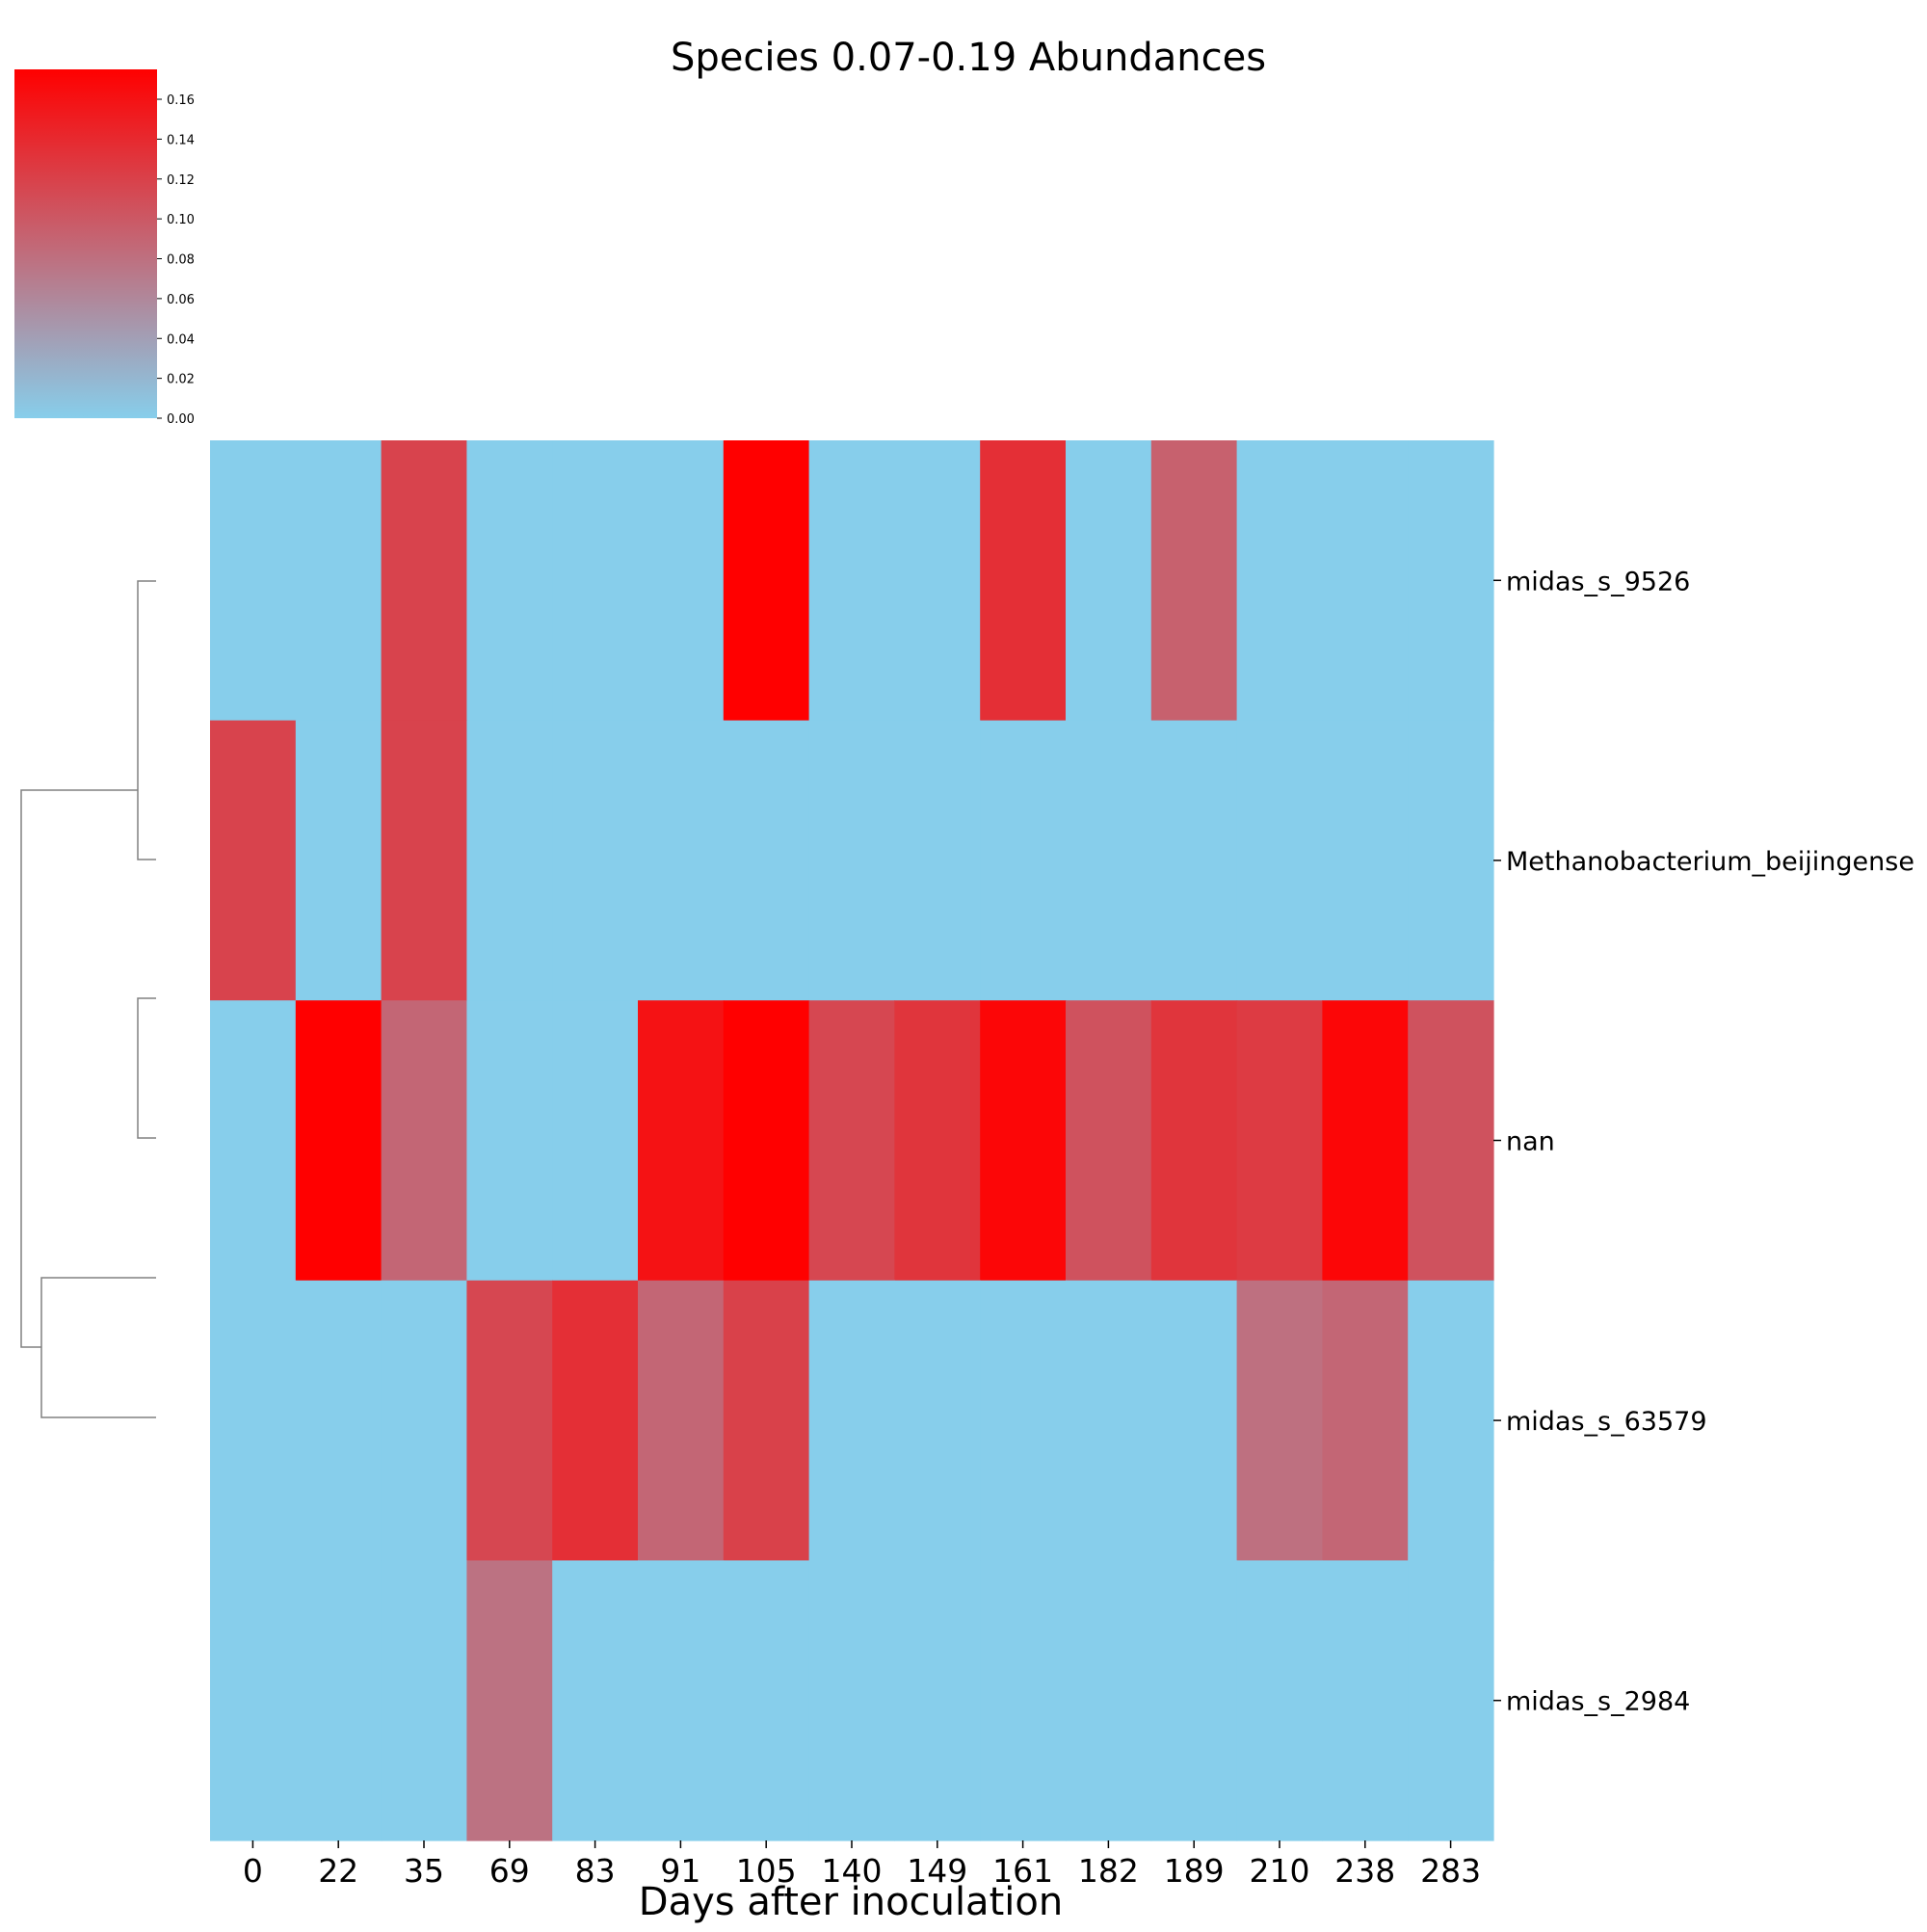  What do you see at coordinates (1710, 862) in the screenshot?
I see `y-tick-label: Methanobacterium_beijingense` at bounding box center [1710, 862].